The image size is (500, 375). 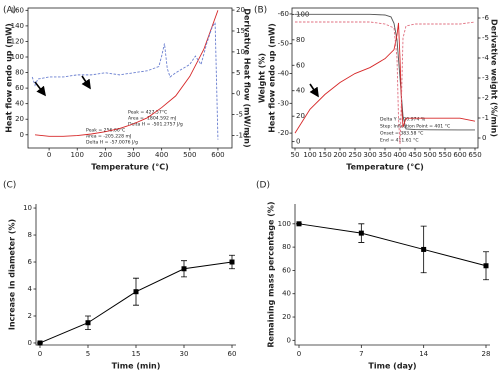 What do you see at coordinates (415, 127) in the screenshot?
I see `annotation: Step: Inflection Point = 401 °C` at bounding box center [415, 127].